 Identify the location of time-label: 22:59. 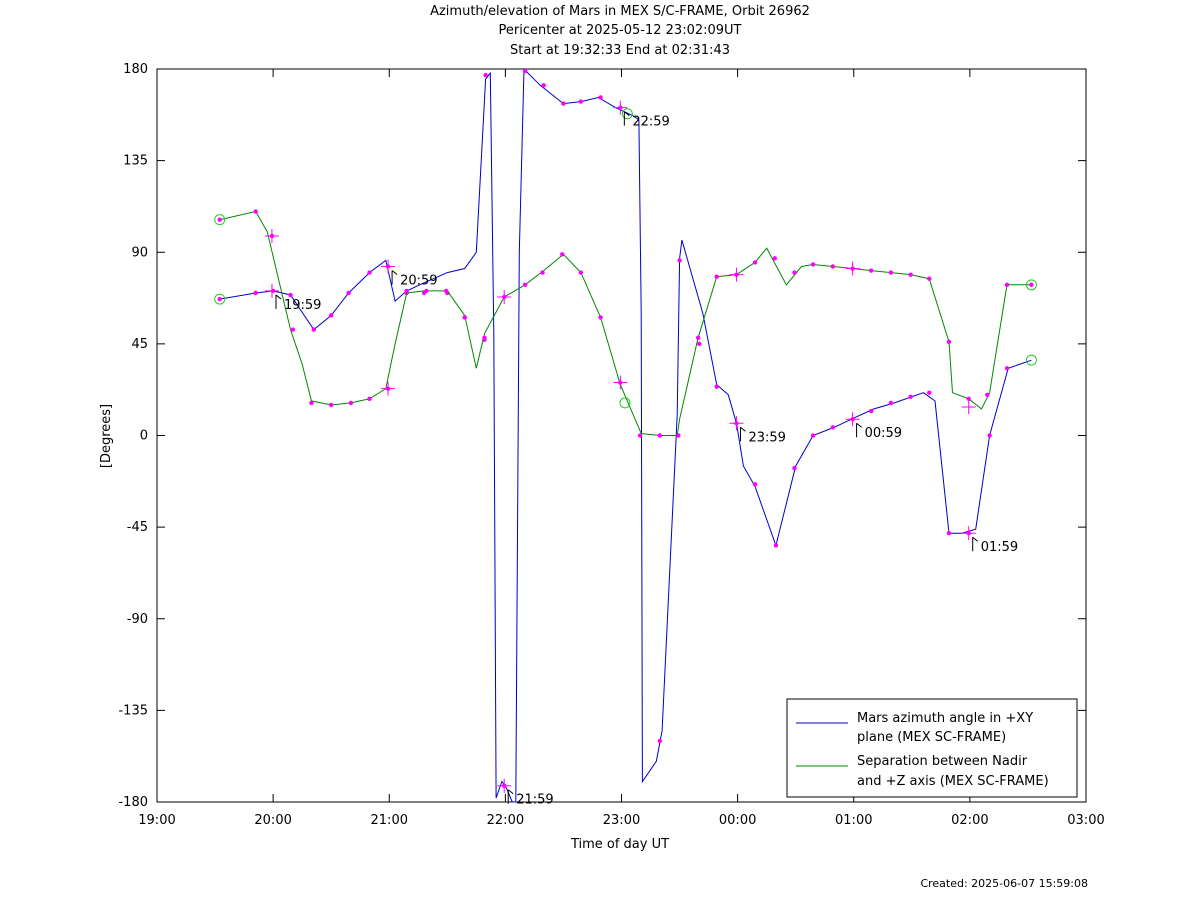
(650, 122).